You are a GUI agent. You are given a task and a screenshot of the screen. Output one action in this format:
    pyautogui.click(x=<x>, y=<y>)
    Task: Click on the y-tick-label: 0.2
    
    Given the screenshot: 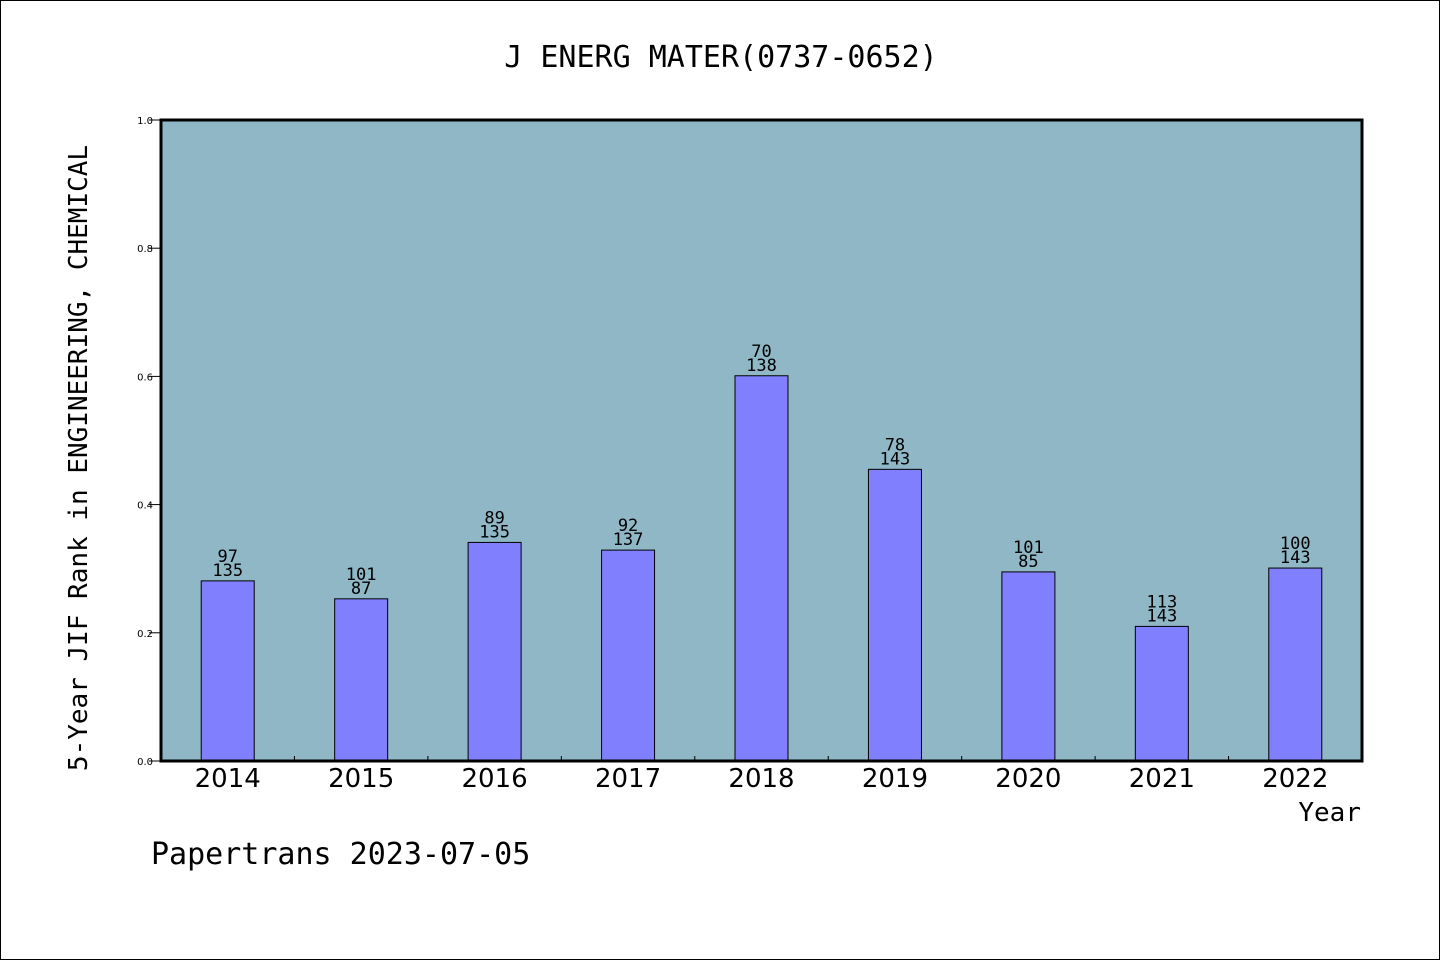 What is the action you would take?
    pyautogui.click(x=145, y=634)
    